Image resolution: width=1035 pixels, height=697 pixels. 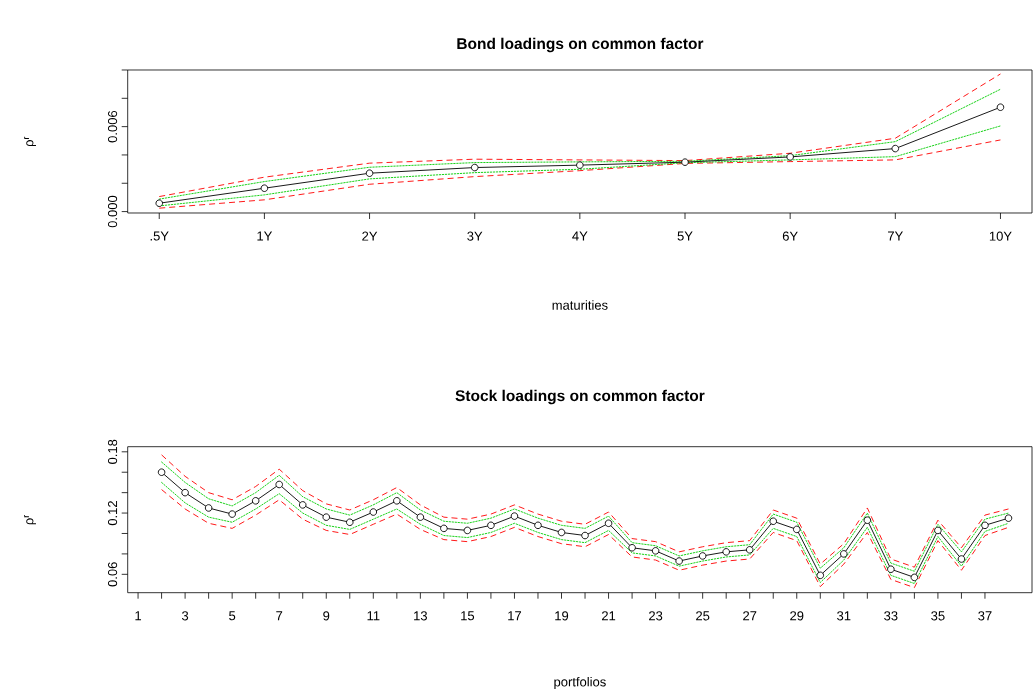 I want to click on x-tick-label: 13, so click(x=421, y=616).